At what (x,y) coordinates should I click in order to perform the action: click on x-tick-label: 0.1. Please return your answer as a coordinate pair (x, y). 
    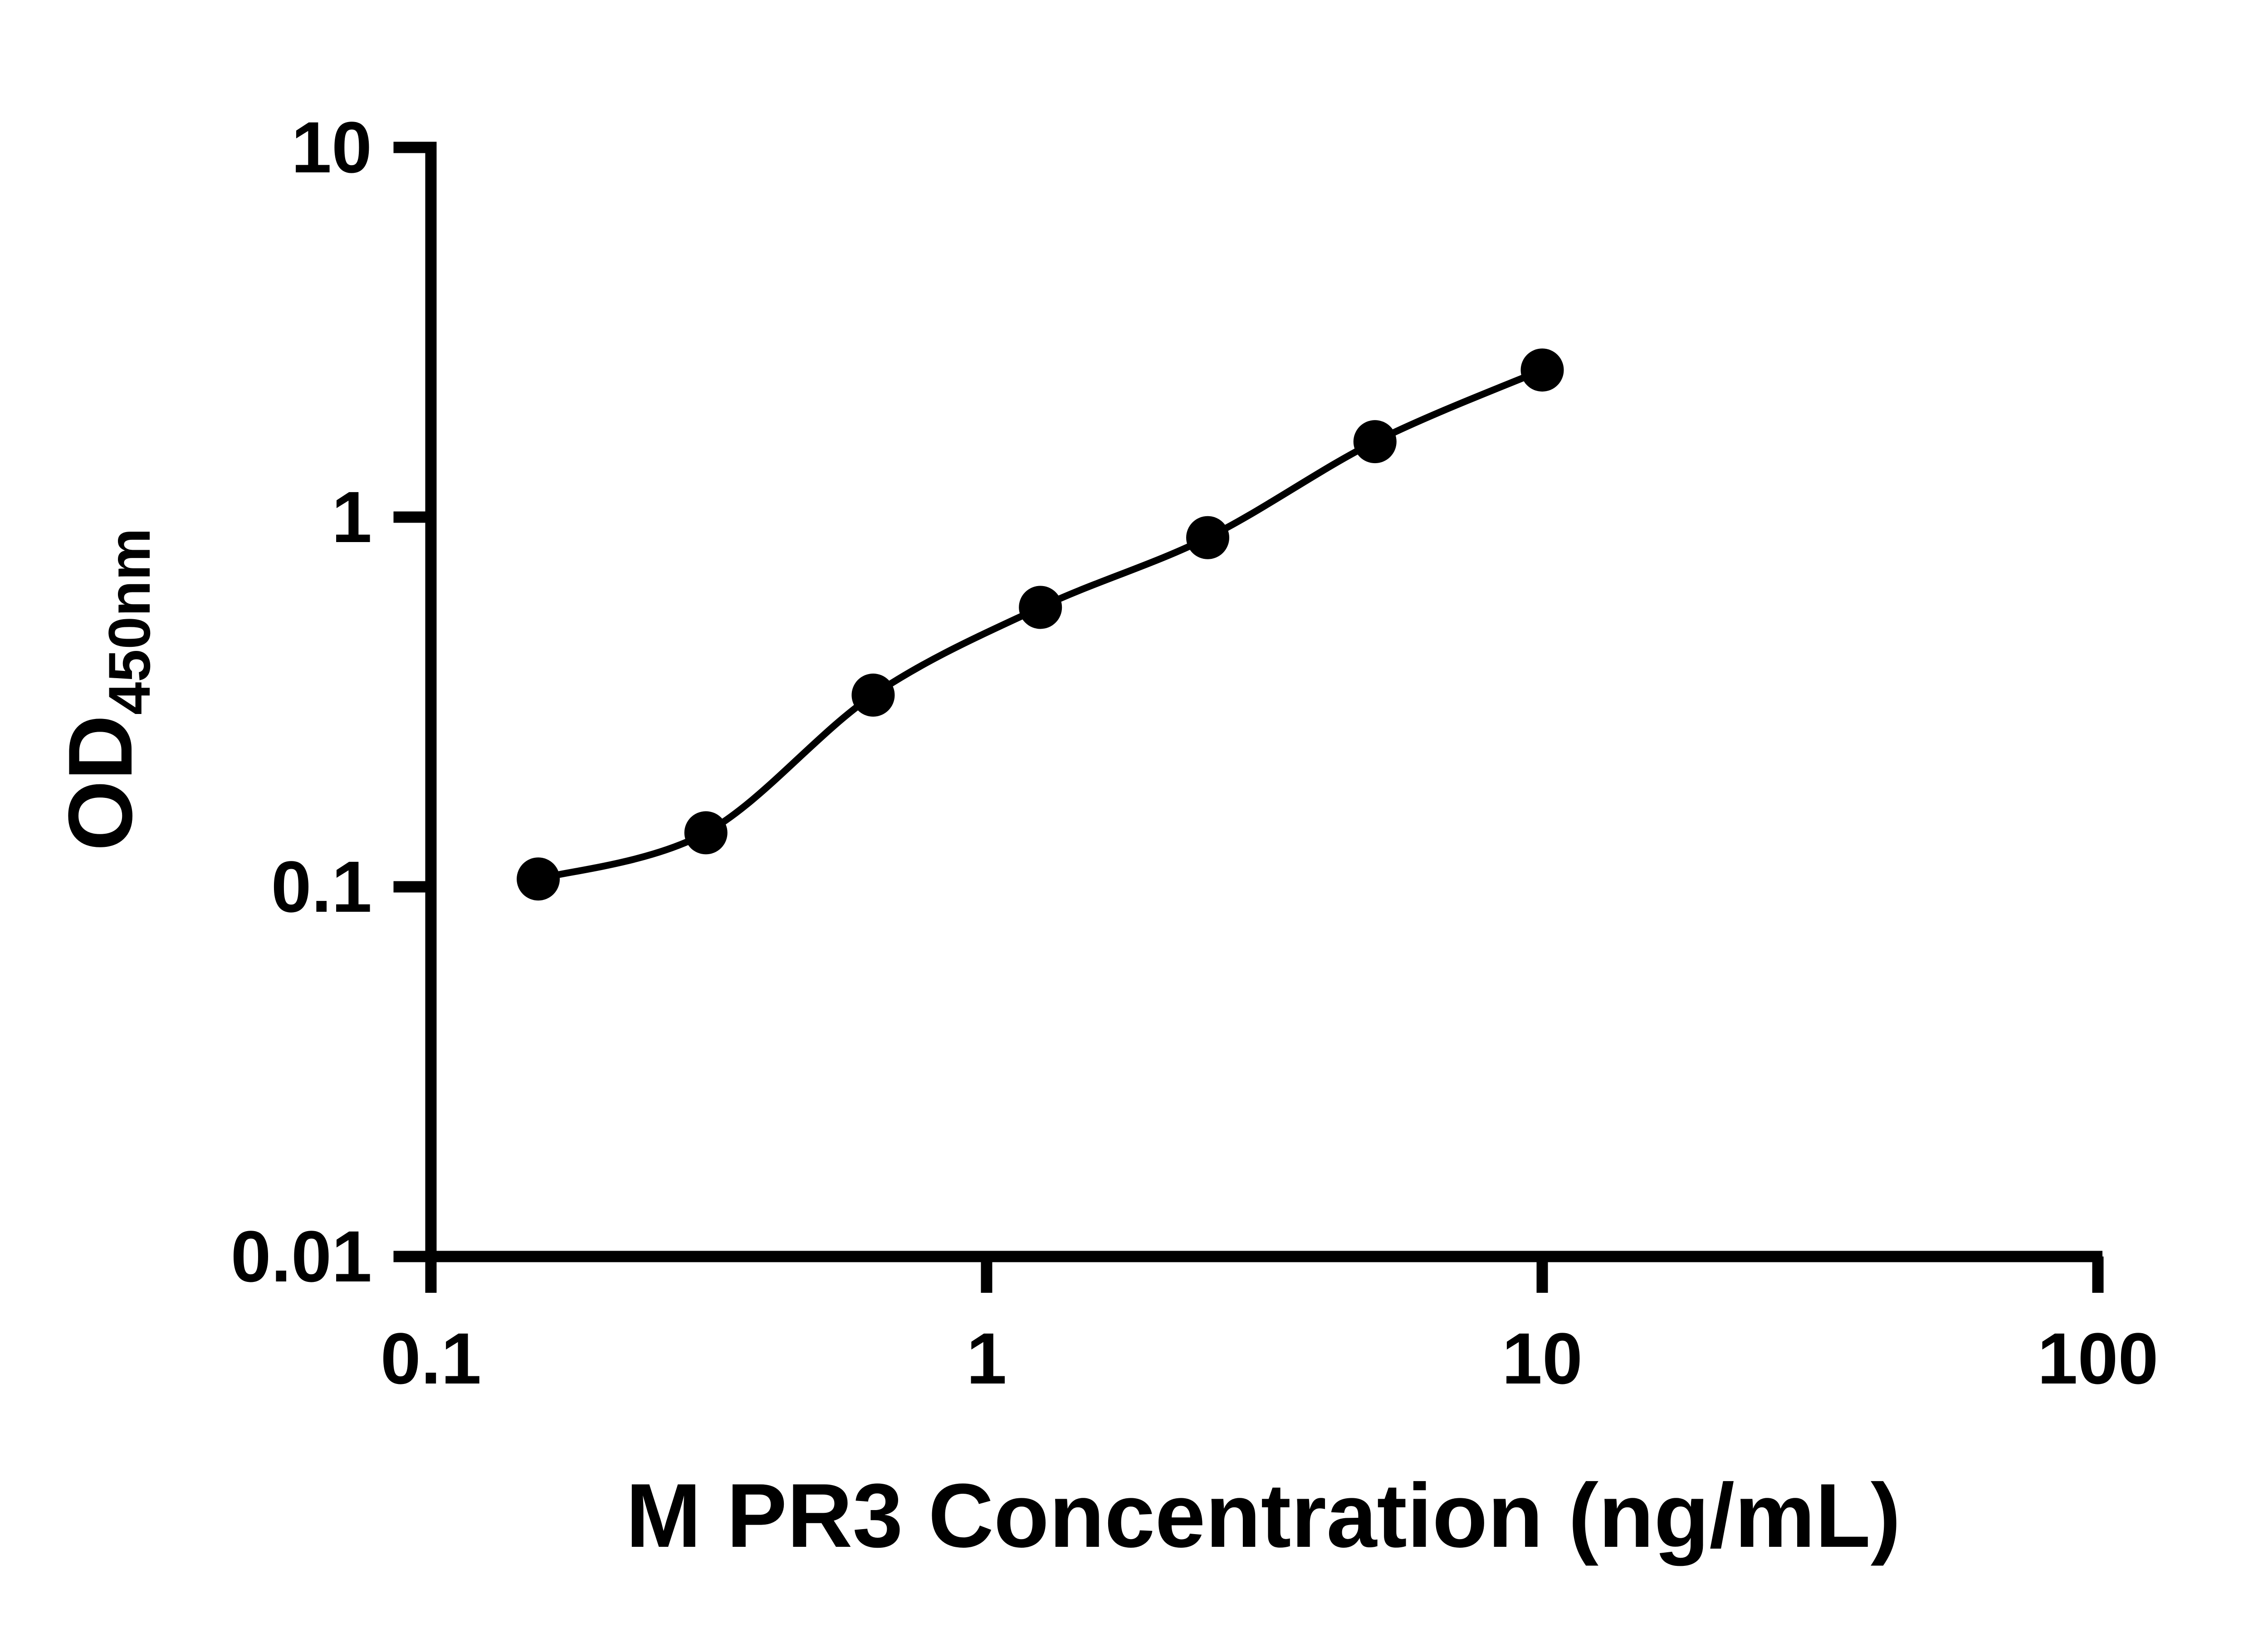
    Looking at the image, I should click on (431, 1358).